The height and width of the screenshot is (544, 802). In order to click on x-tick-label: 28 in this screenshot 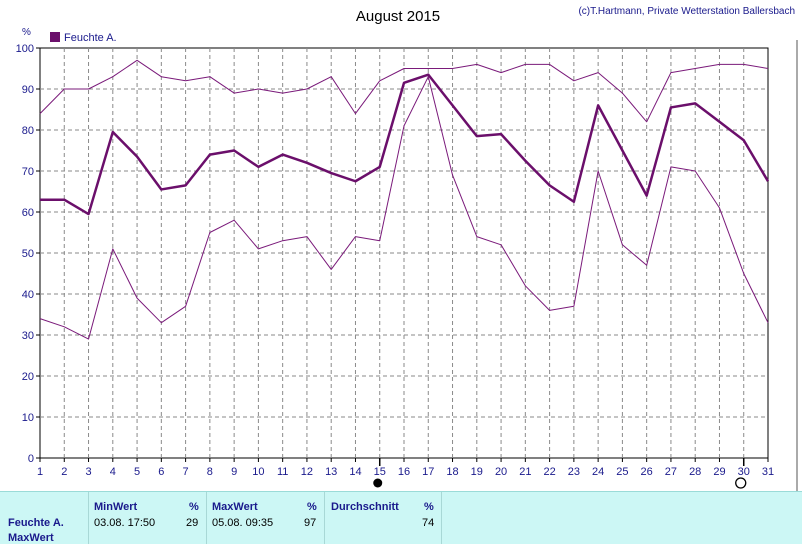, I will do `click(695, 472)`.